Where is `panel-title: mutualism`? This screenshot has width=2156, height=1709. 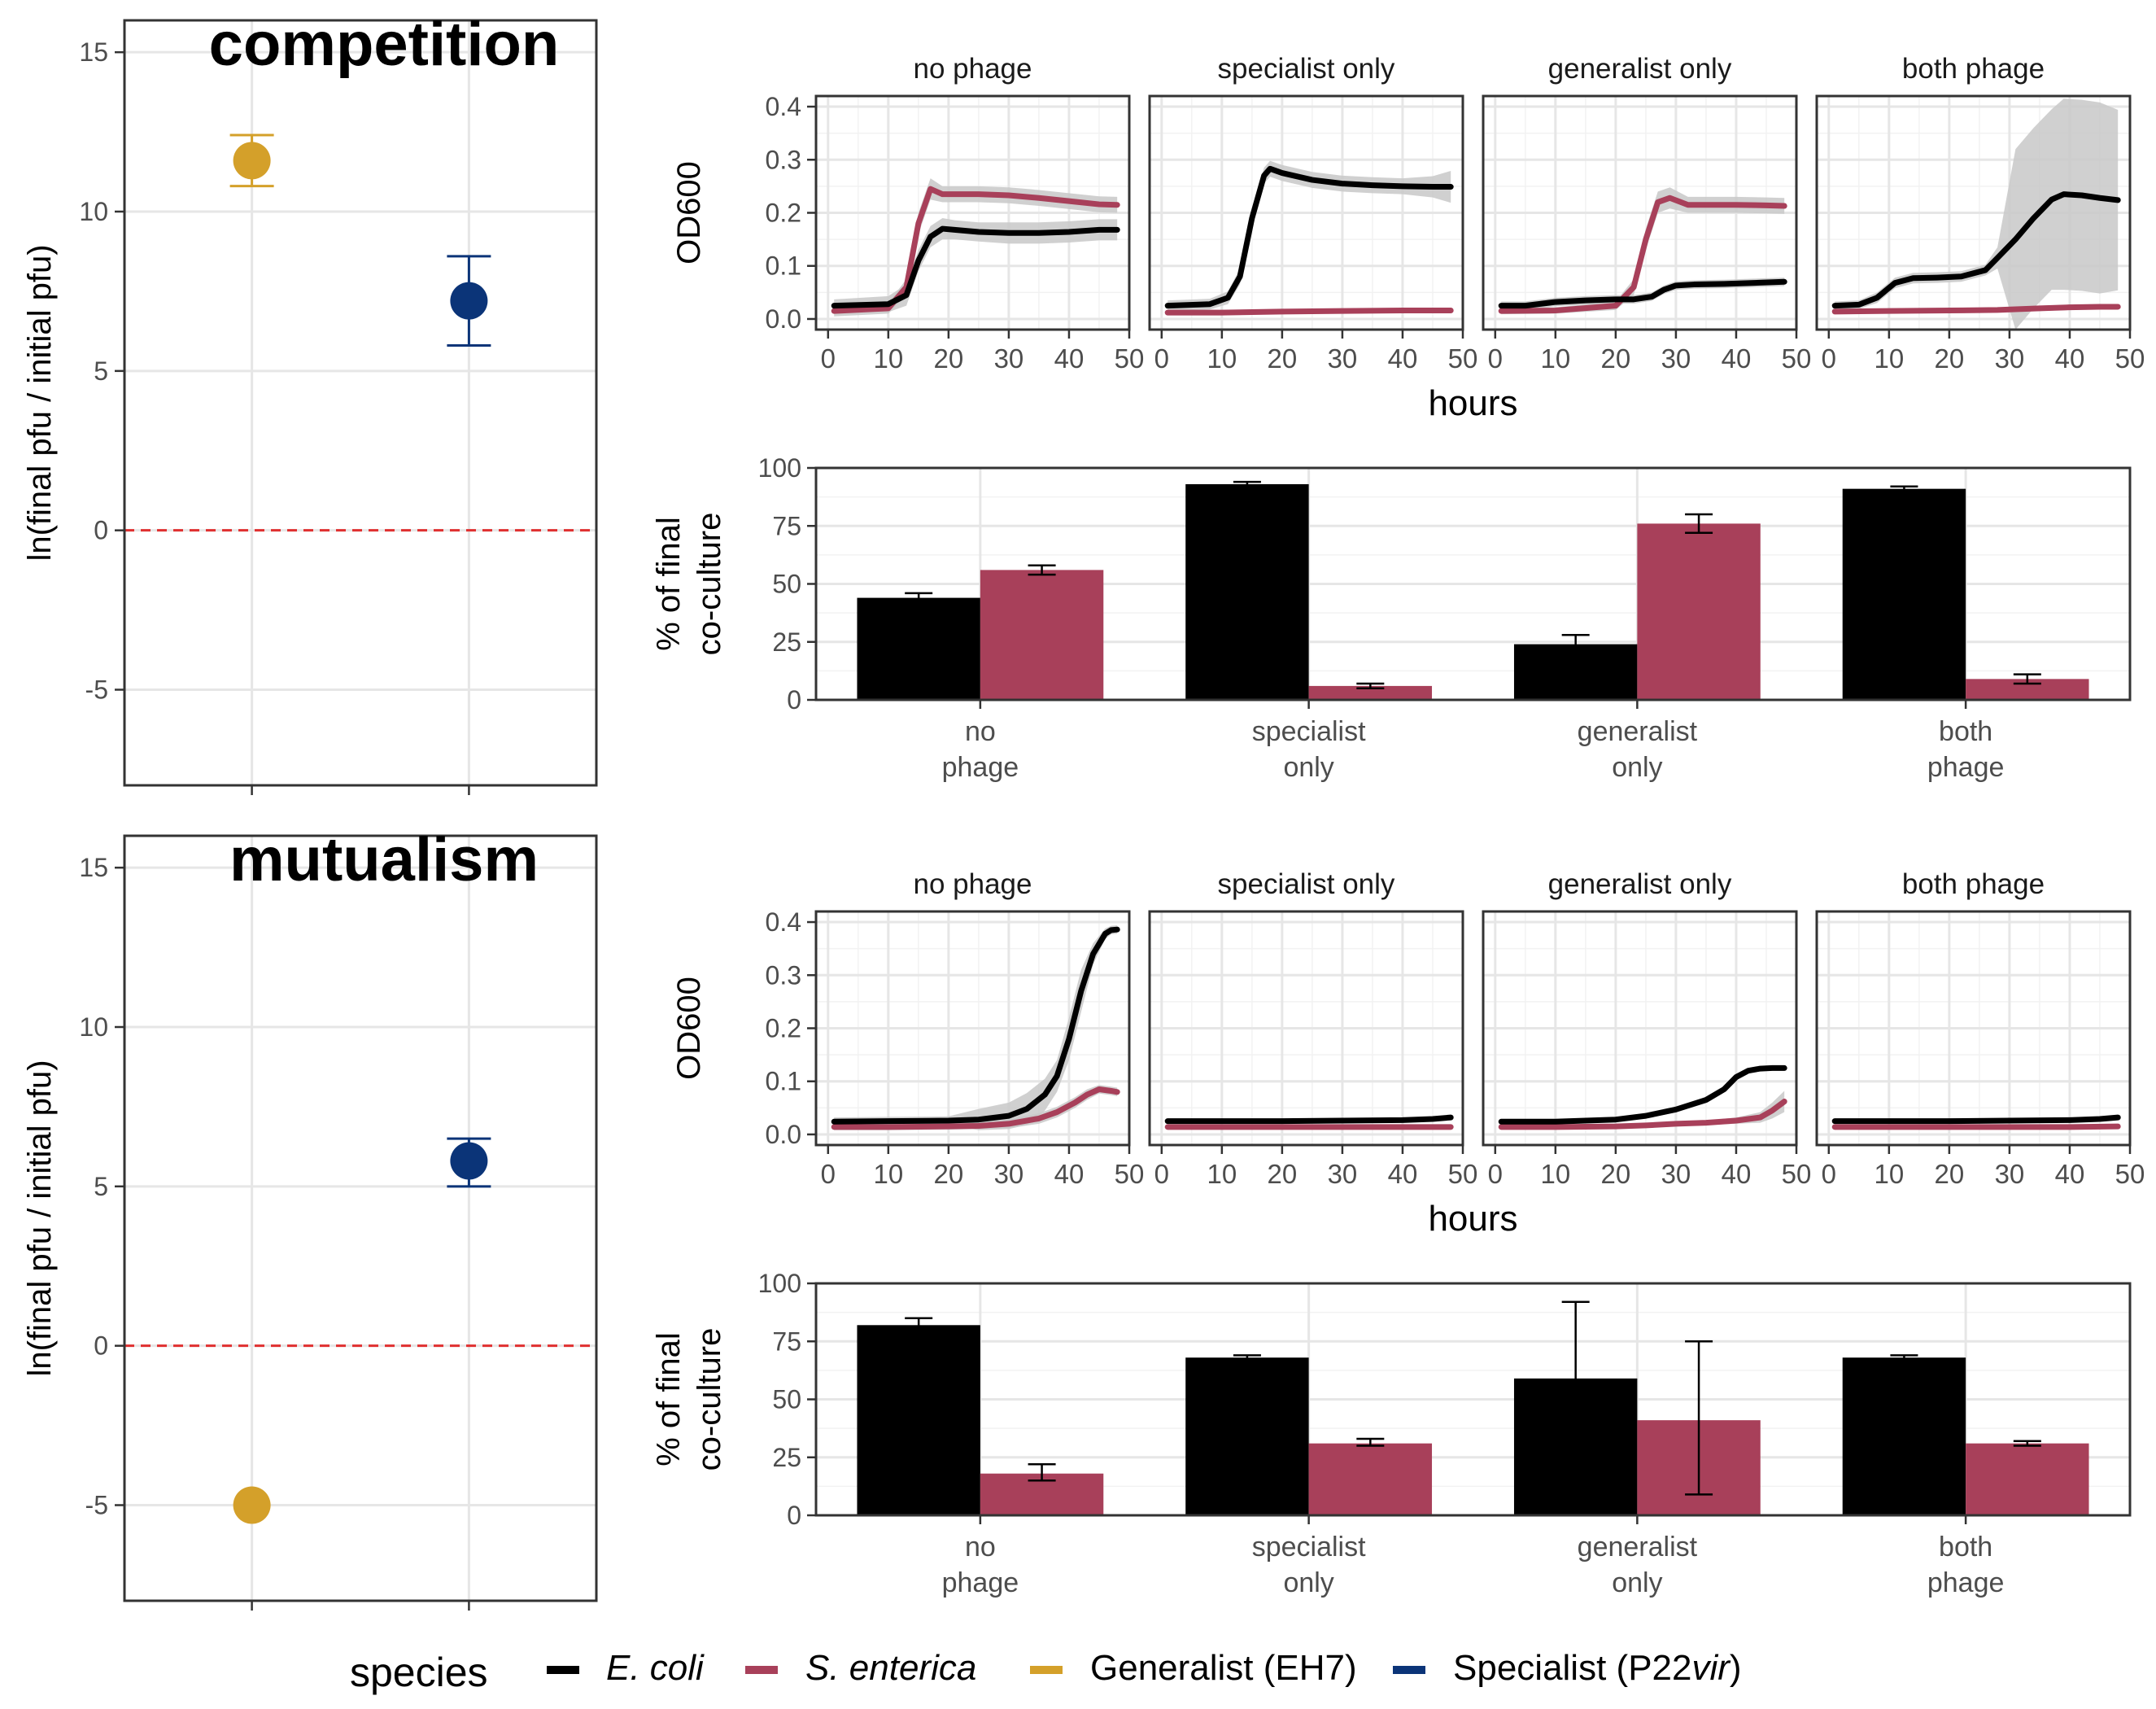
panel-title: mutualism is located at coordinates (384, 859).